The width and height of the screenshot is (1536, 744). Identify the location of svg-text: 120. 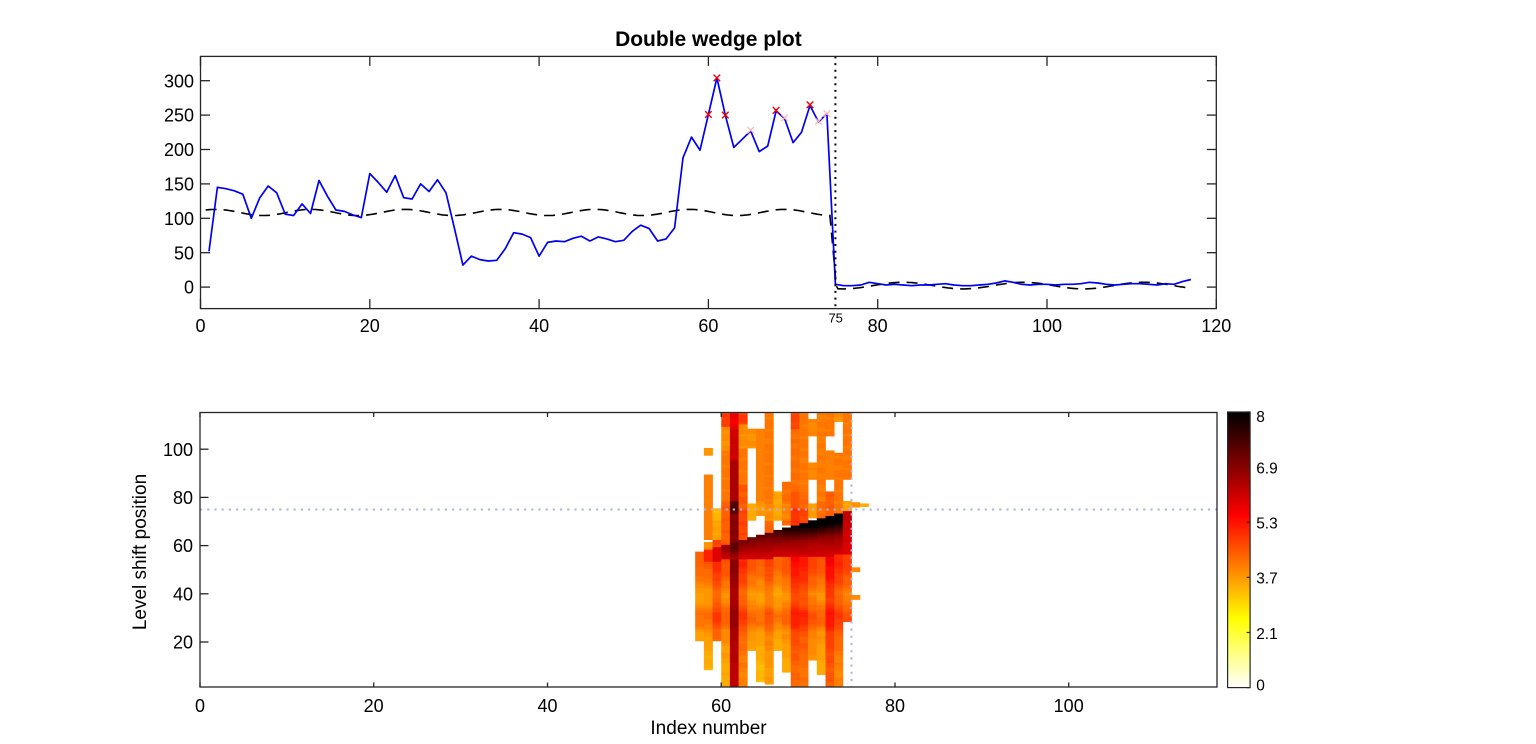
(1216, 326).